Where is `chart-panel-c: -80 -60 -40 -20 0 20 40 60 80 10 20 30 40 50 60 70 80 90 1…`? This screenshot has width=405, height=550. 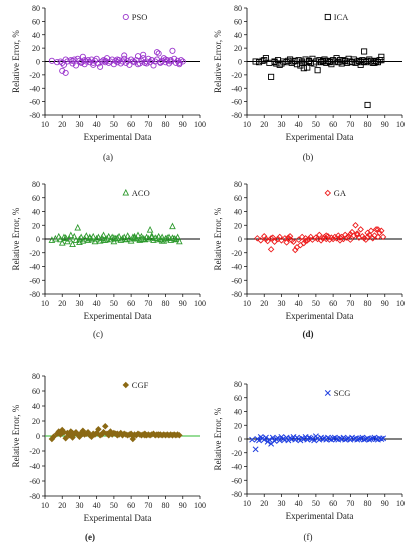
chart-panel-c: -80 -60 -40 -20 0 20 40 60 80 10 20 30 40 50 60 70 80 90 1… is located at coordinates (108, 250).